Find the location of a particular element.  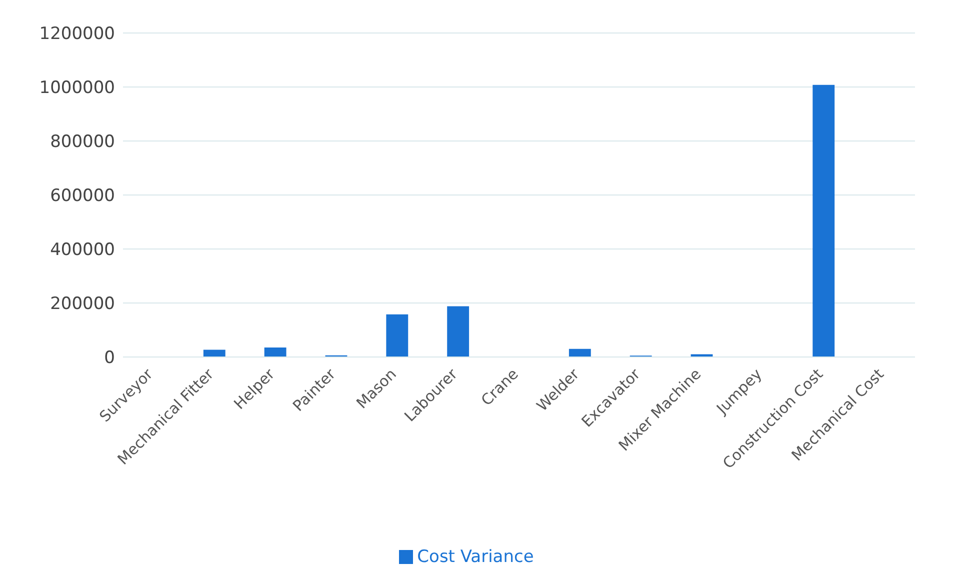

y-tick-label: 800000 is located at coordinates (82, 142).